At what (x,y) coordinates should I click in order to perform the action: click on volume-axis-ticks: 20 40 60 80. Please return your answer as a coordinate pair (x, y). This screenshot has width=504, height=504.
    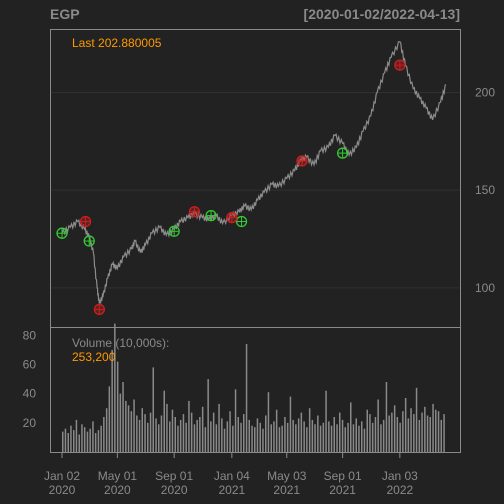
    Looking at the image, I should click on (30, 379).